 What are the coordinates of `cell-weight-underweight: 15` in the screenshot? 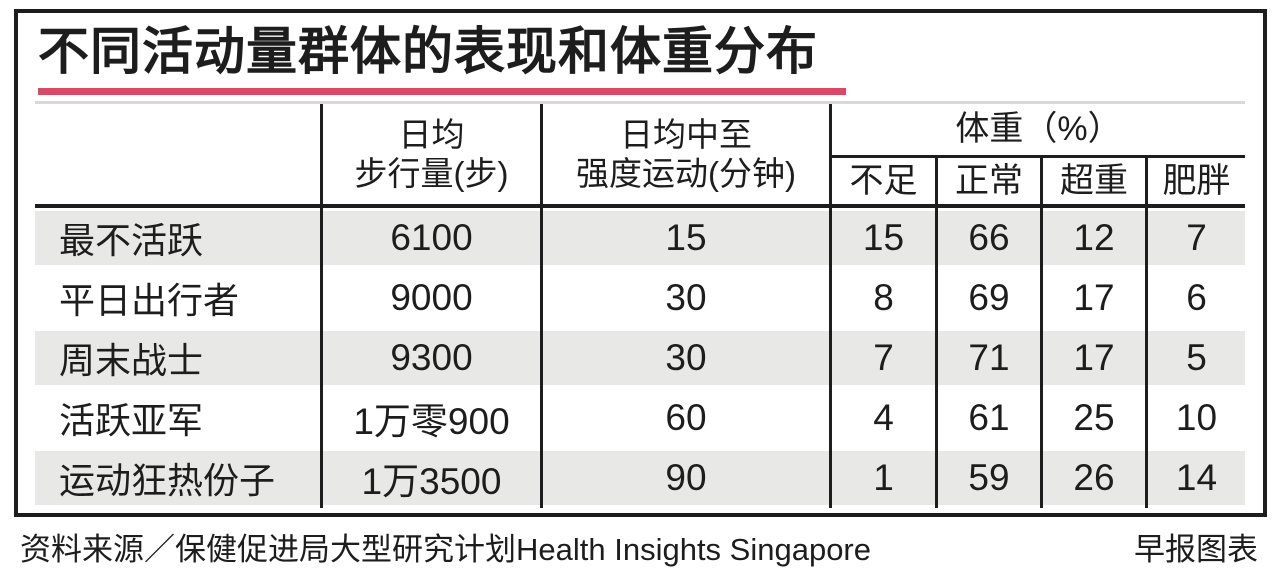 It's located at (883, 238).